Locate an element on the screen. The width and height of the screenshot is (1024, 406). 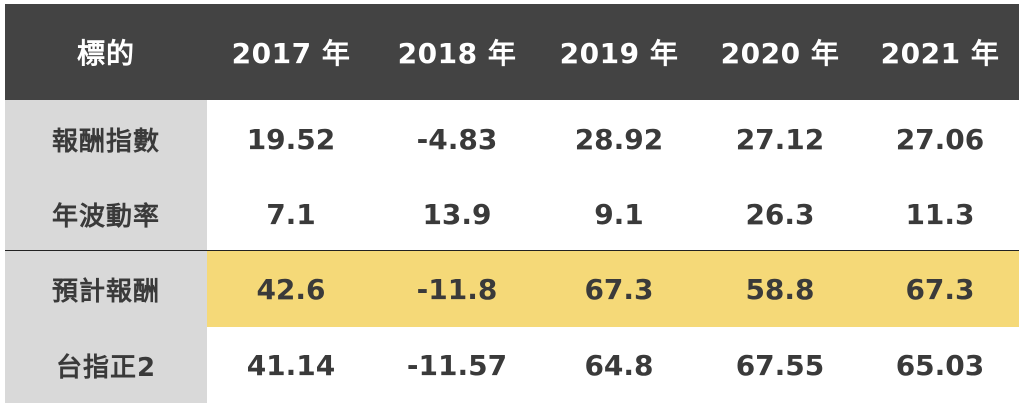
table-cell: 41.14 is located at coordinates (291, 365).